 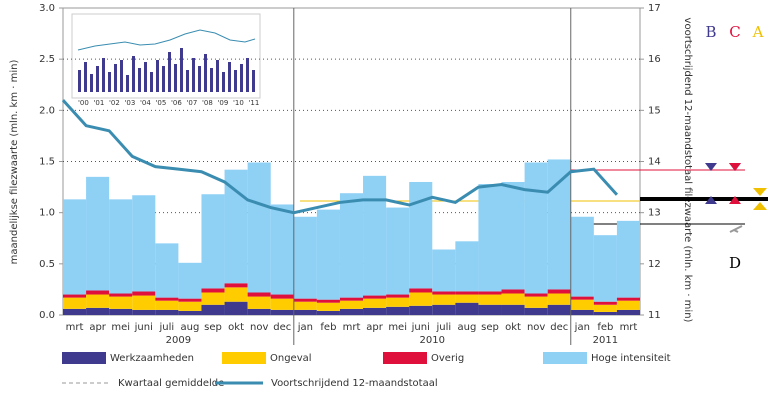 I want to click on marker-arrow, so click(x=736, y=229).